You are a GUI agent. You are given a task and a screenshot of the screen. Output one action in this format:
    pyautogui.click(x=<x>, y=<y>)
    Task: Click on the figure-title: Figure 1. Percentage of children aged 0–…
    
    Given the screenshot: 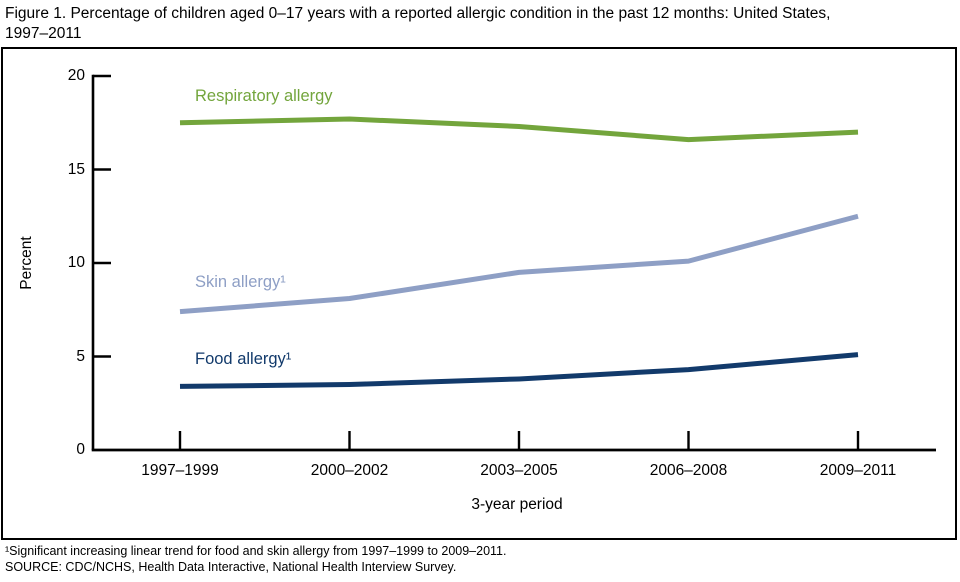 What is the action you would take?
    pyautogui.click(x=417, y=24)
    